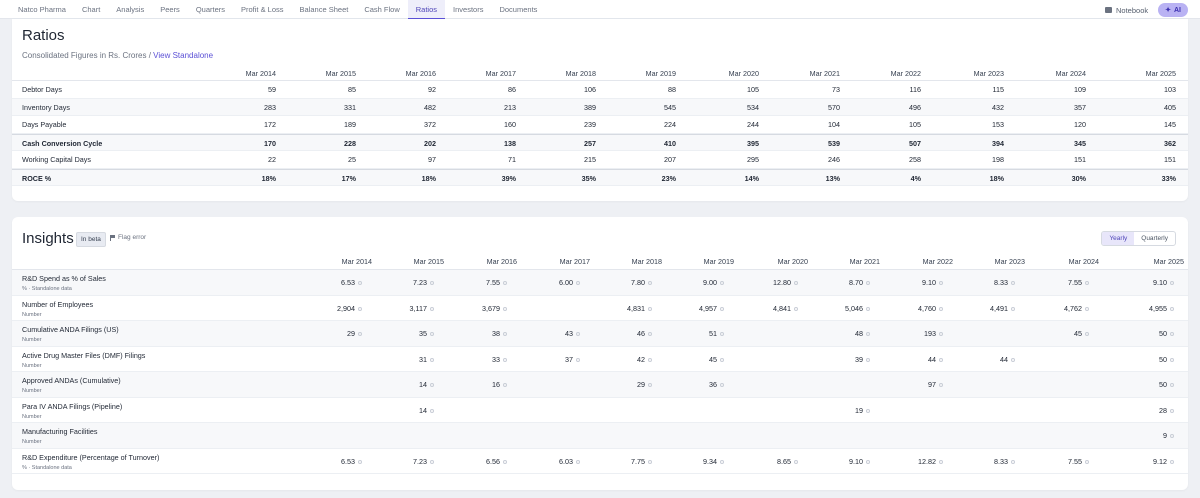 This screenshot has height=498, width=1200. What do you see at coordinates (765, 309) in the screenshot?
I see `insight-cell: 4,841` at bounding box center [765, 309].